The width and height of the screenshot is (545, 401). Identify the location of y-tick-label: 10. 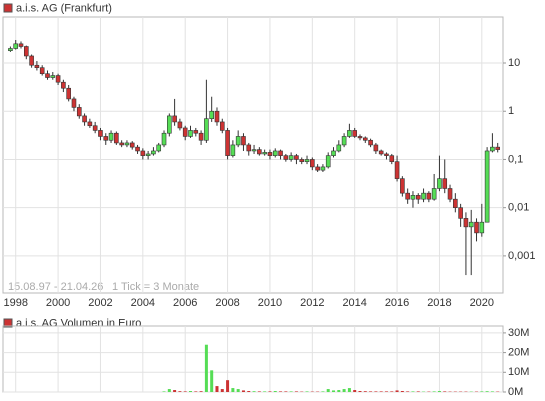
(514, 63).